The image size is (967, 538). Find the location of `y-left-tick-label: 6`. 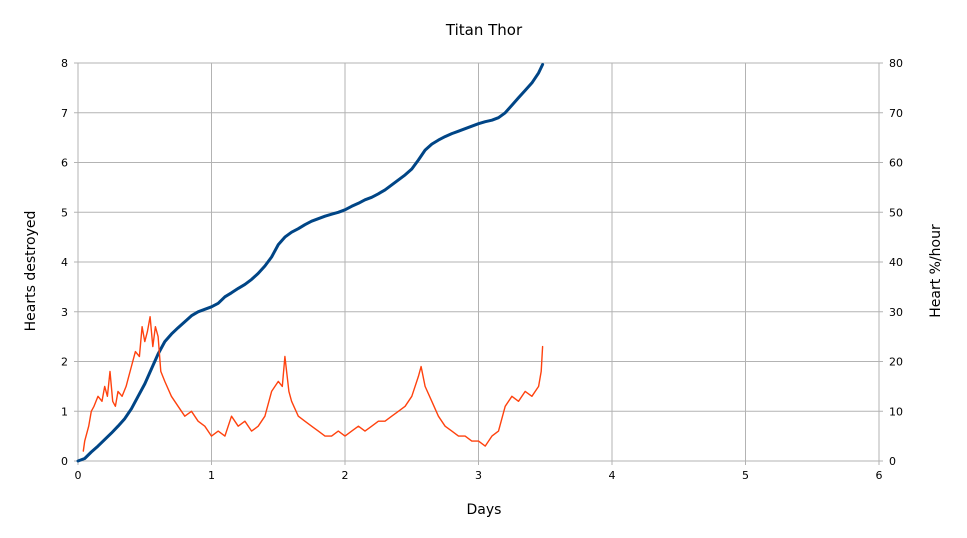

y-left-tick-label: 6 is located at coordinates (64, 163).